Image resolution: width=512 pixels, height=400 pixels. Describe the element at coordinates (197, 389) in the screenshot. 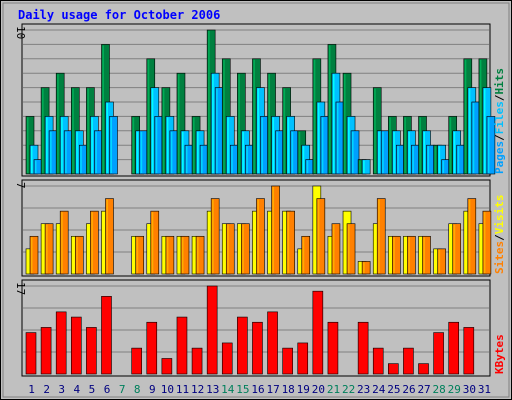

I see `x-tick-label-day-12: 12` at that location.